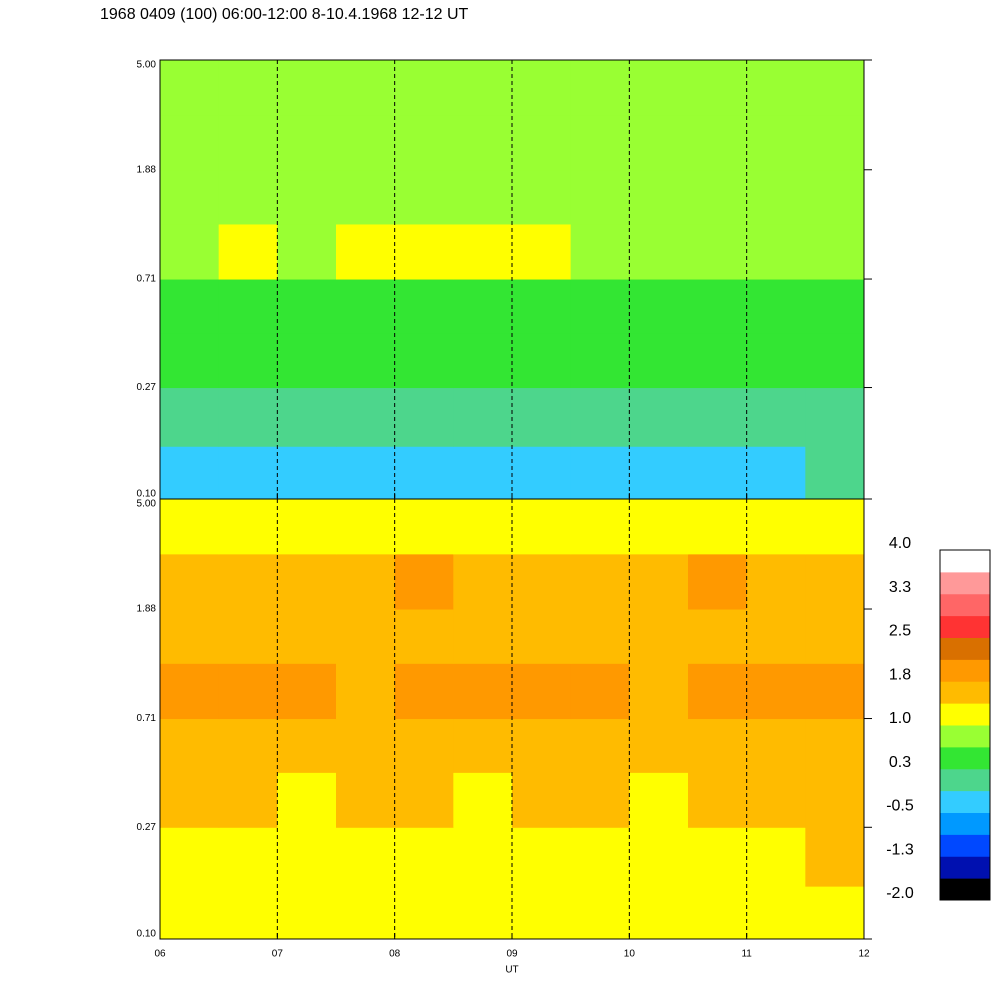 Image resolution: width=1000 pixels, height=1000 pixels. Describe the element at coordinates (630, 954) in the screenshot. I see `x-tick-label: 10` at that location.